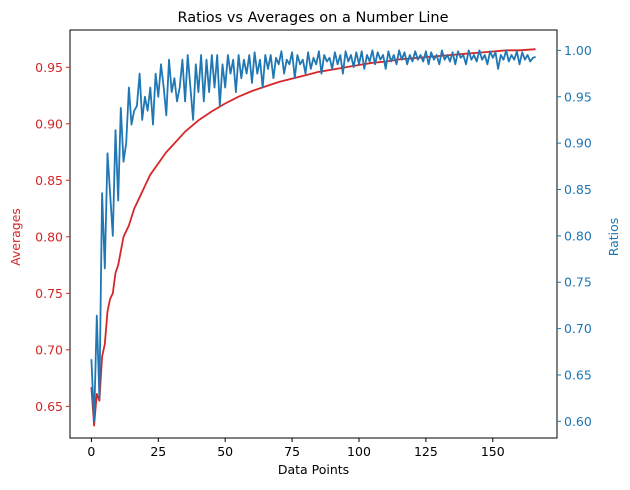  What do you see at coordinates (292, 451) in the screenshot?
I see `x-tick-label: 75` at bounding box center [292, 451].